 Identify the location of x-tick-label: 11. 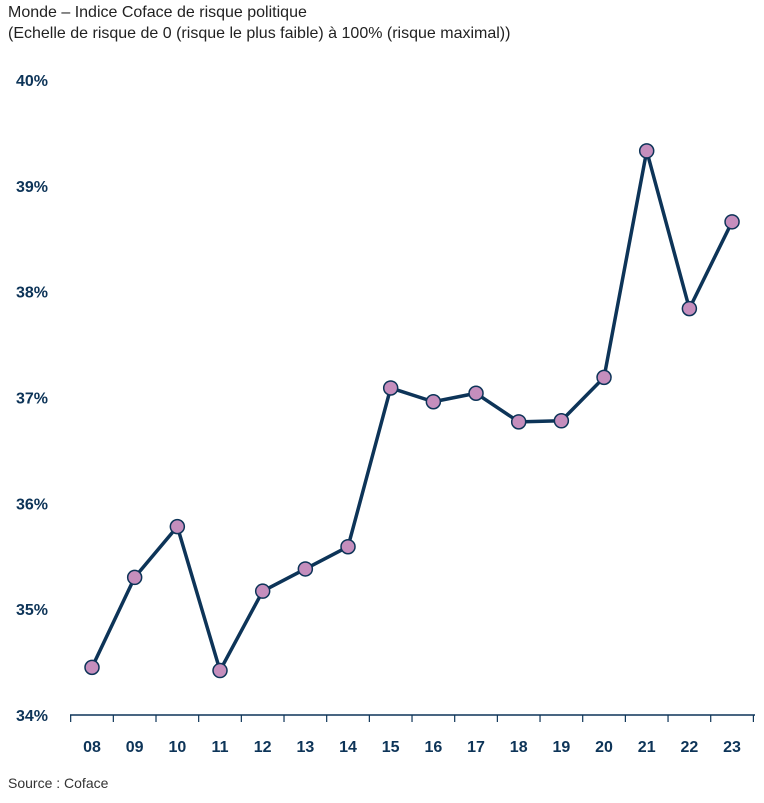
(220, 747).